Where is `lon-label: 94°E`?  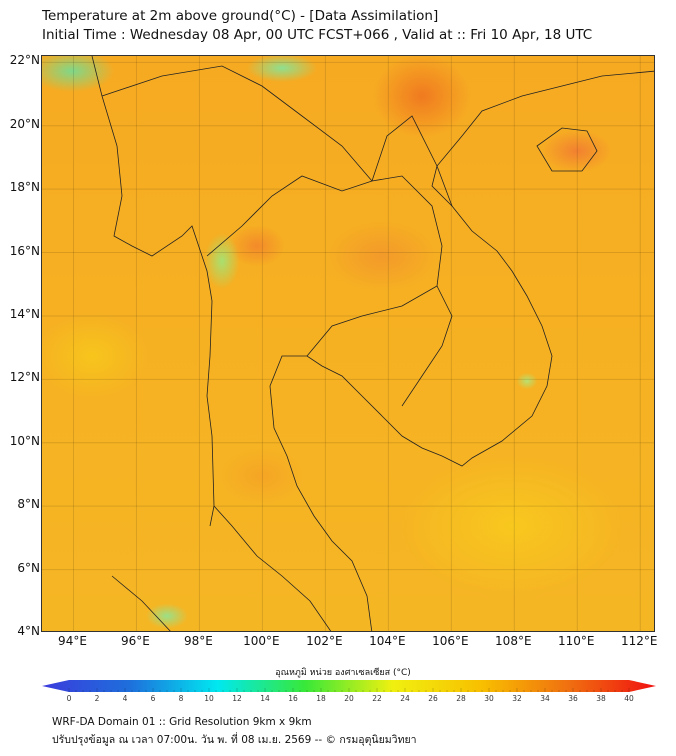
lon-label: 94°E is located at coordinates (72, 641).